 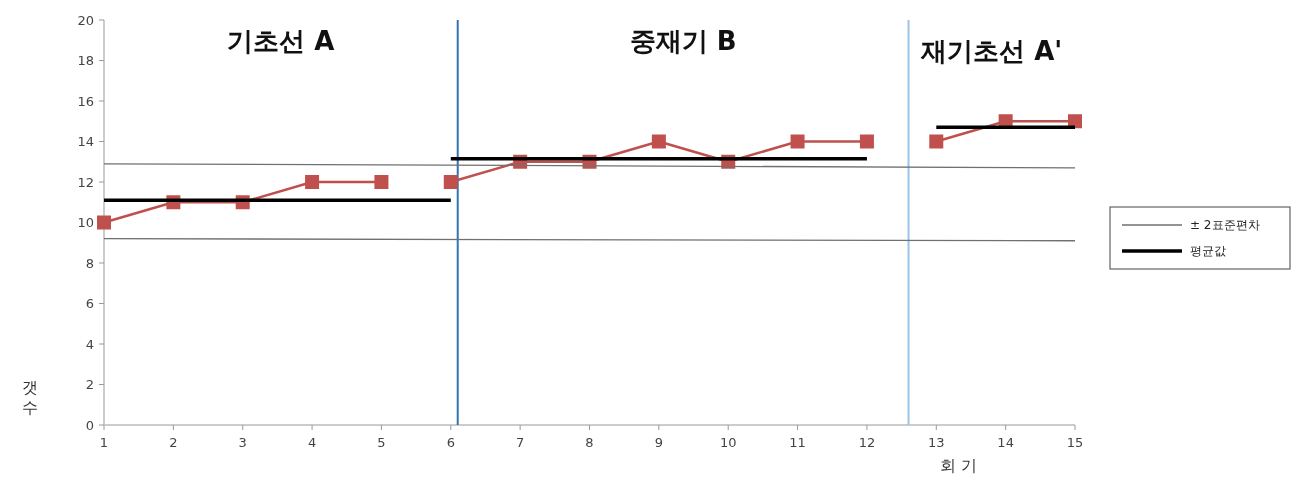 I want to click on y-tick-label: 20, so click(x=85, y=20).